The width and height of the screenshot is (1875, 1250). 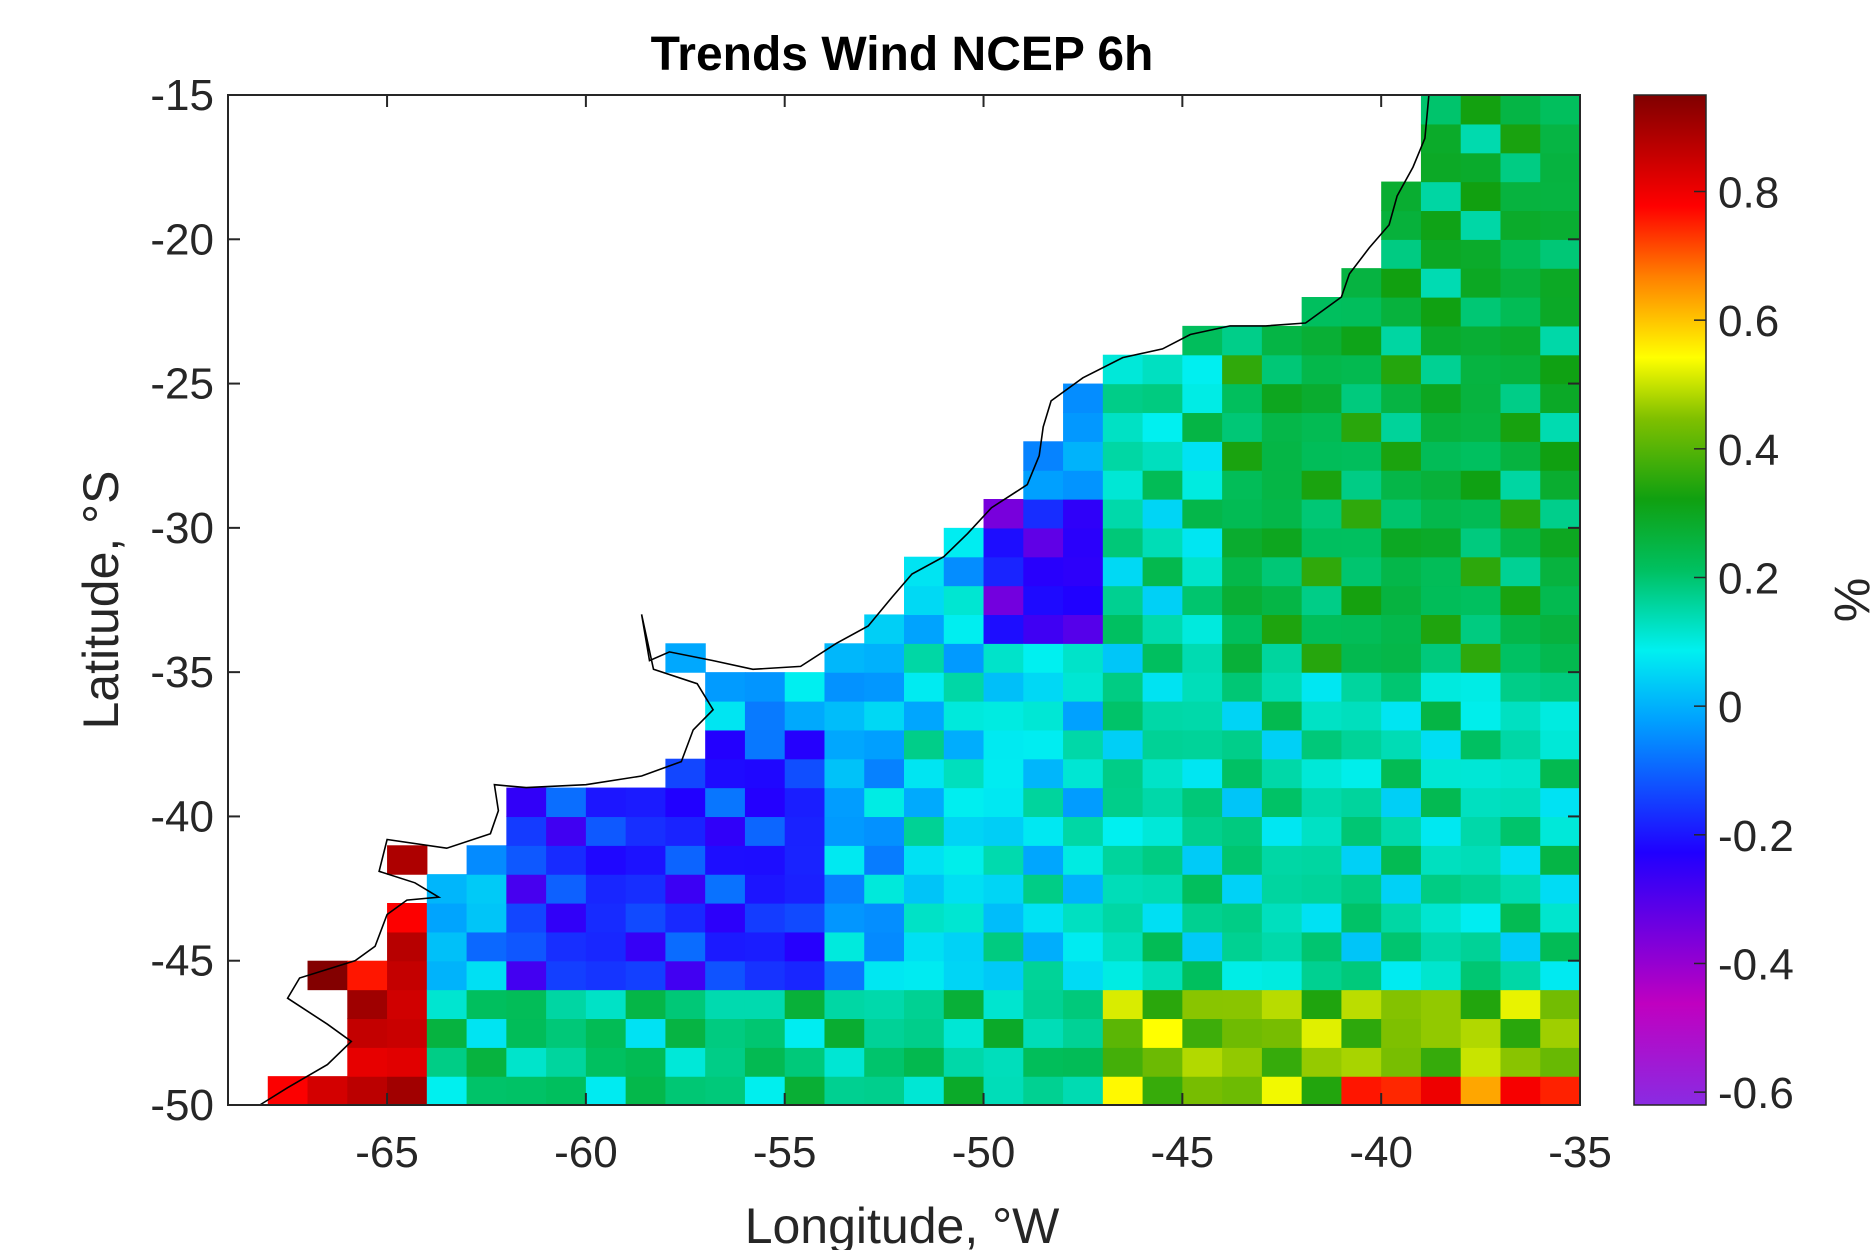 What do you see at coordinates (1381, 1152) in the screenshot?
I see `x-tick-label: -40` at bounding box center [1381, 1152].